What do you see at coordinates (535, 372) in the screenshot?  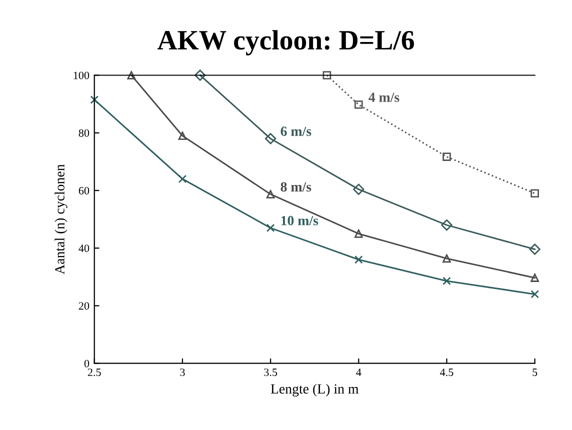 I see `x-tick-label: 5` at bounding box center [535, 372].